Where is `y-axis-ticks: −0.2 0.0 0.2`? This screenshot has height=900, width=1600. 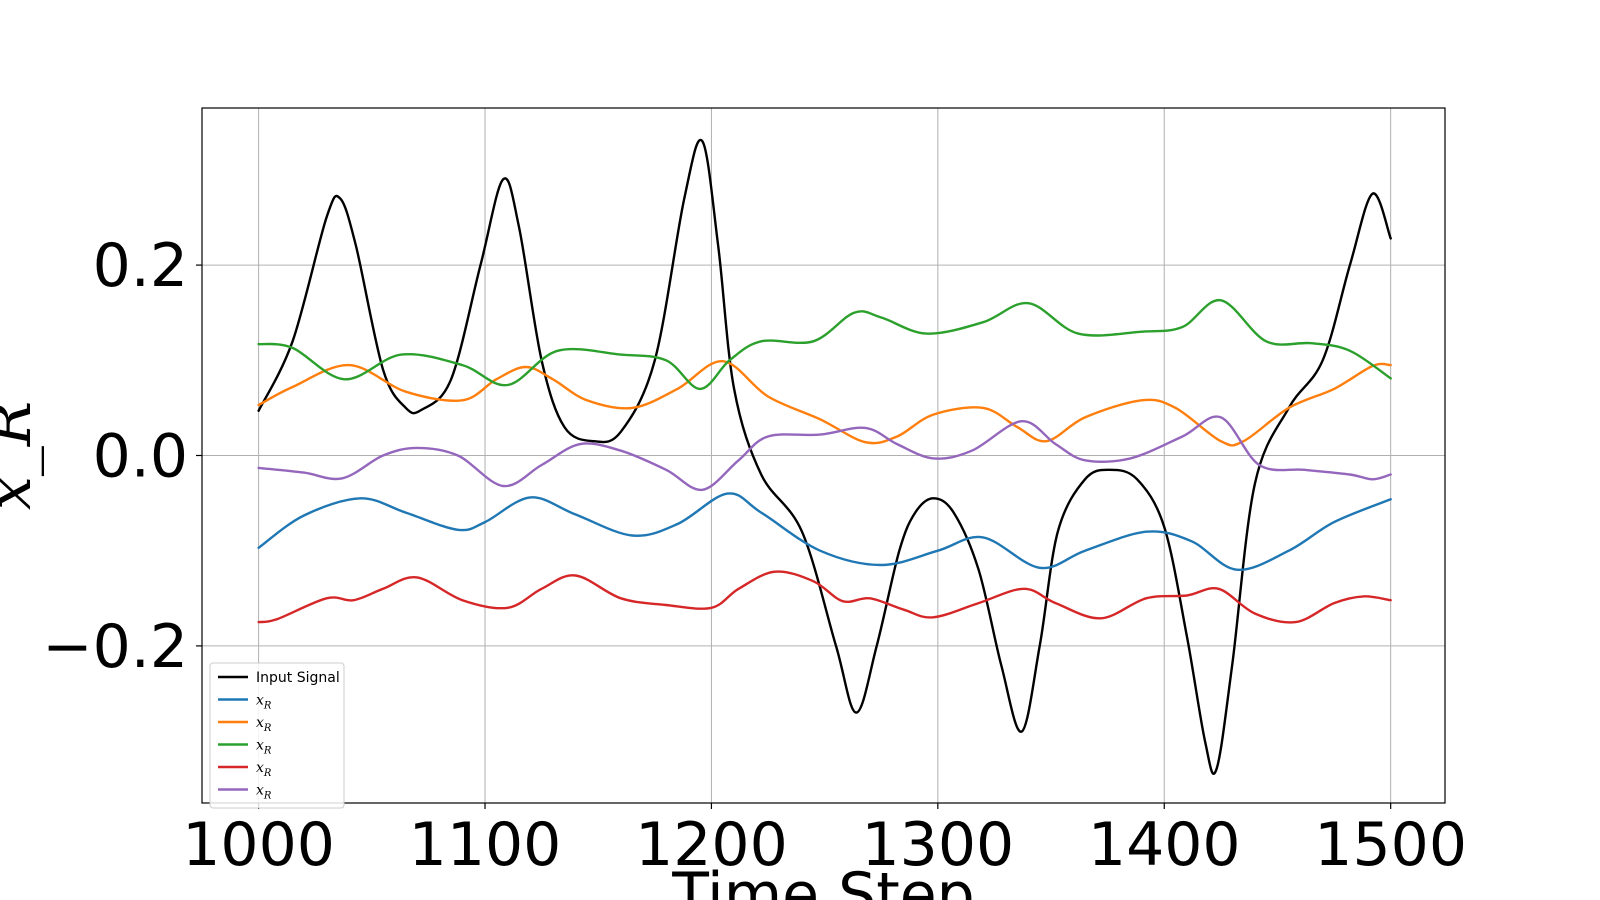 y-axis-ticks: −0.2 0.0 0.2 is located at coordinates (122, 456).